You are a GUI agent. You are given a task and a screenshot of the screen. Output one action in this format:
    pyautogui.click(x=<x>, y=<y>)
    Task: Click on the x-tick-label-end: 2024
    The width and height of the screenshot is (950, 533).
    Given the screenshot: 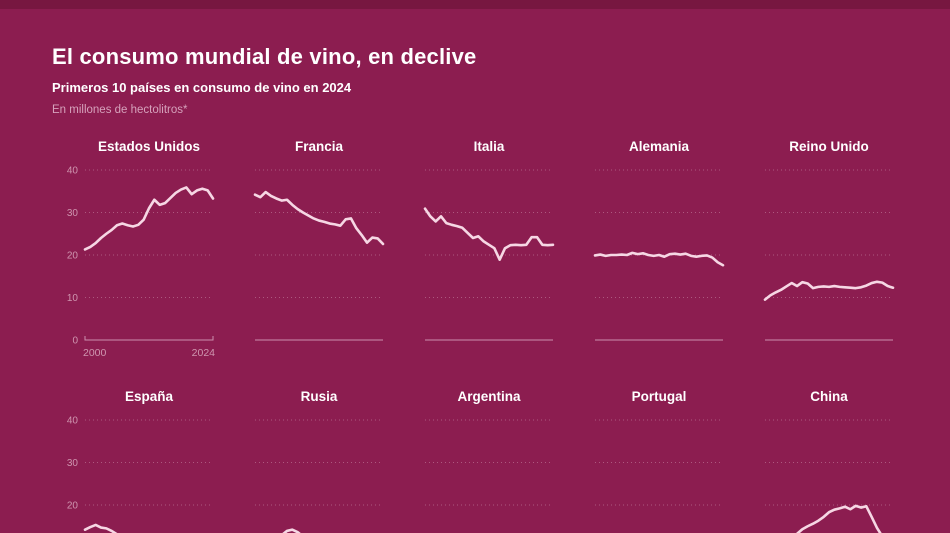 What is the action you would take?
    pyautogui.click(x=204, y=353)
    